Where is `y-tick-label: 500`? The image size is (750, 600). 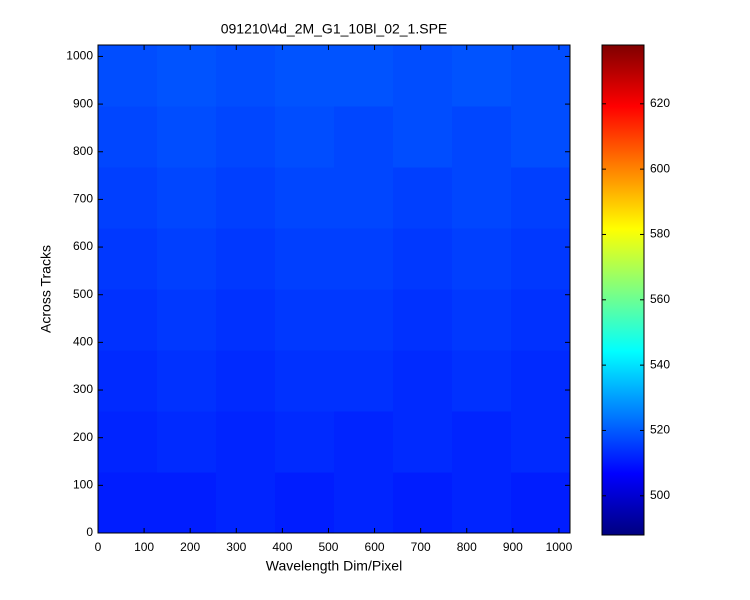
y-tick-label: 500 is located at coordinates (83, 294).